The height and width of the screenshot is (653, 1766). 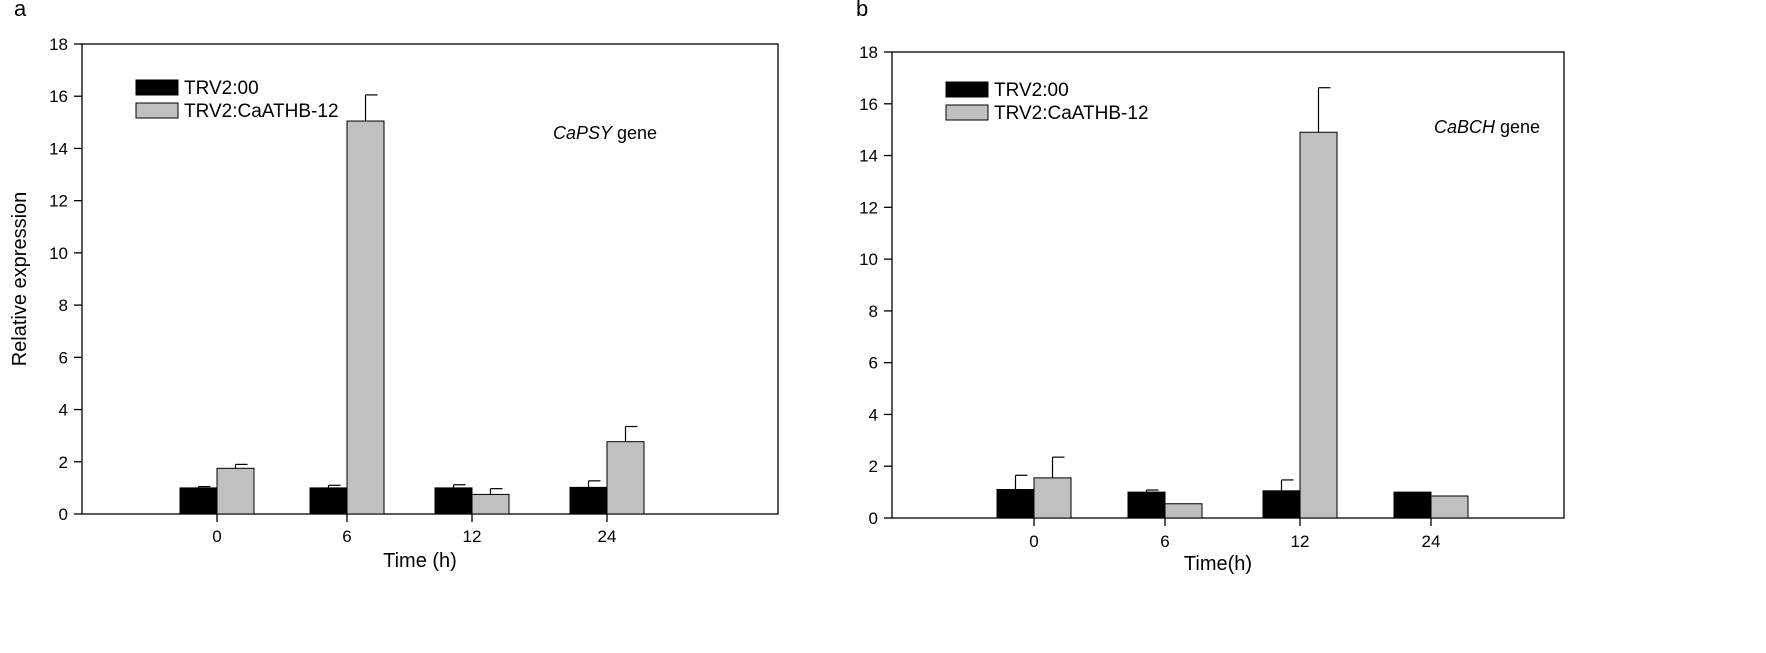 What do you see at coordinates (862, 10) in the screenshot?
I see `panel-label: b` at bounding box center [862, 10].